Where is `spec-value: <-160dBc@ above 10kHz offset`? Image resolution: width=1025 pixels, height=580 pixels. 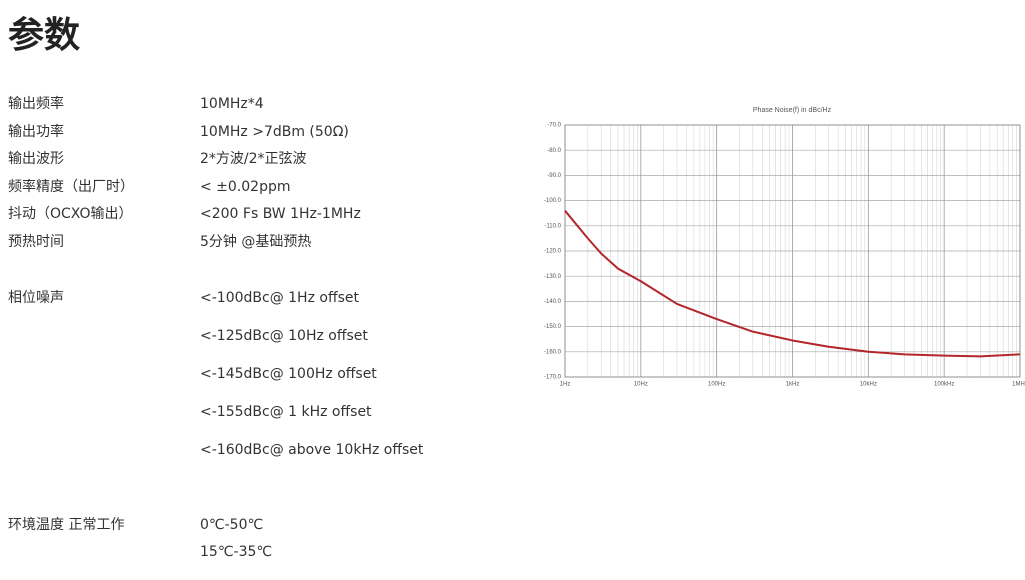 spec-value: <-160dBc@ above 10kHz offset is located at coordinates (312, 450).